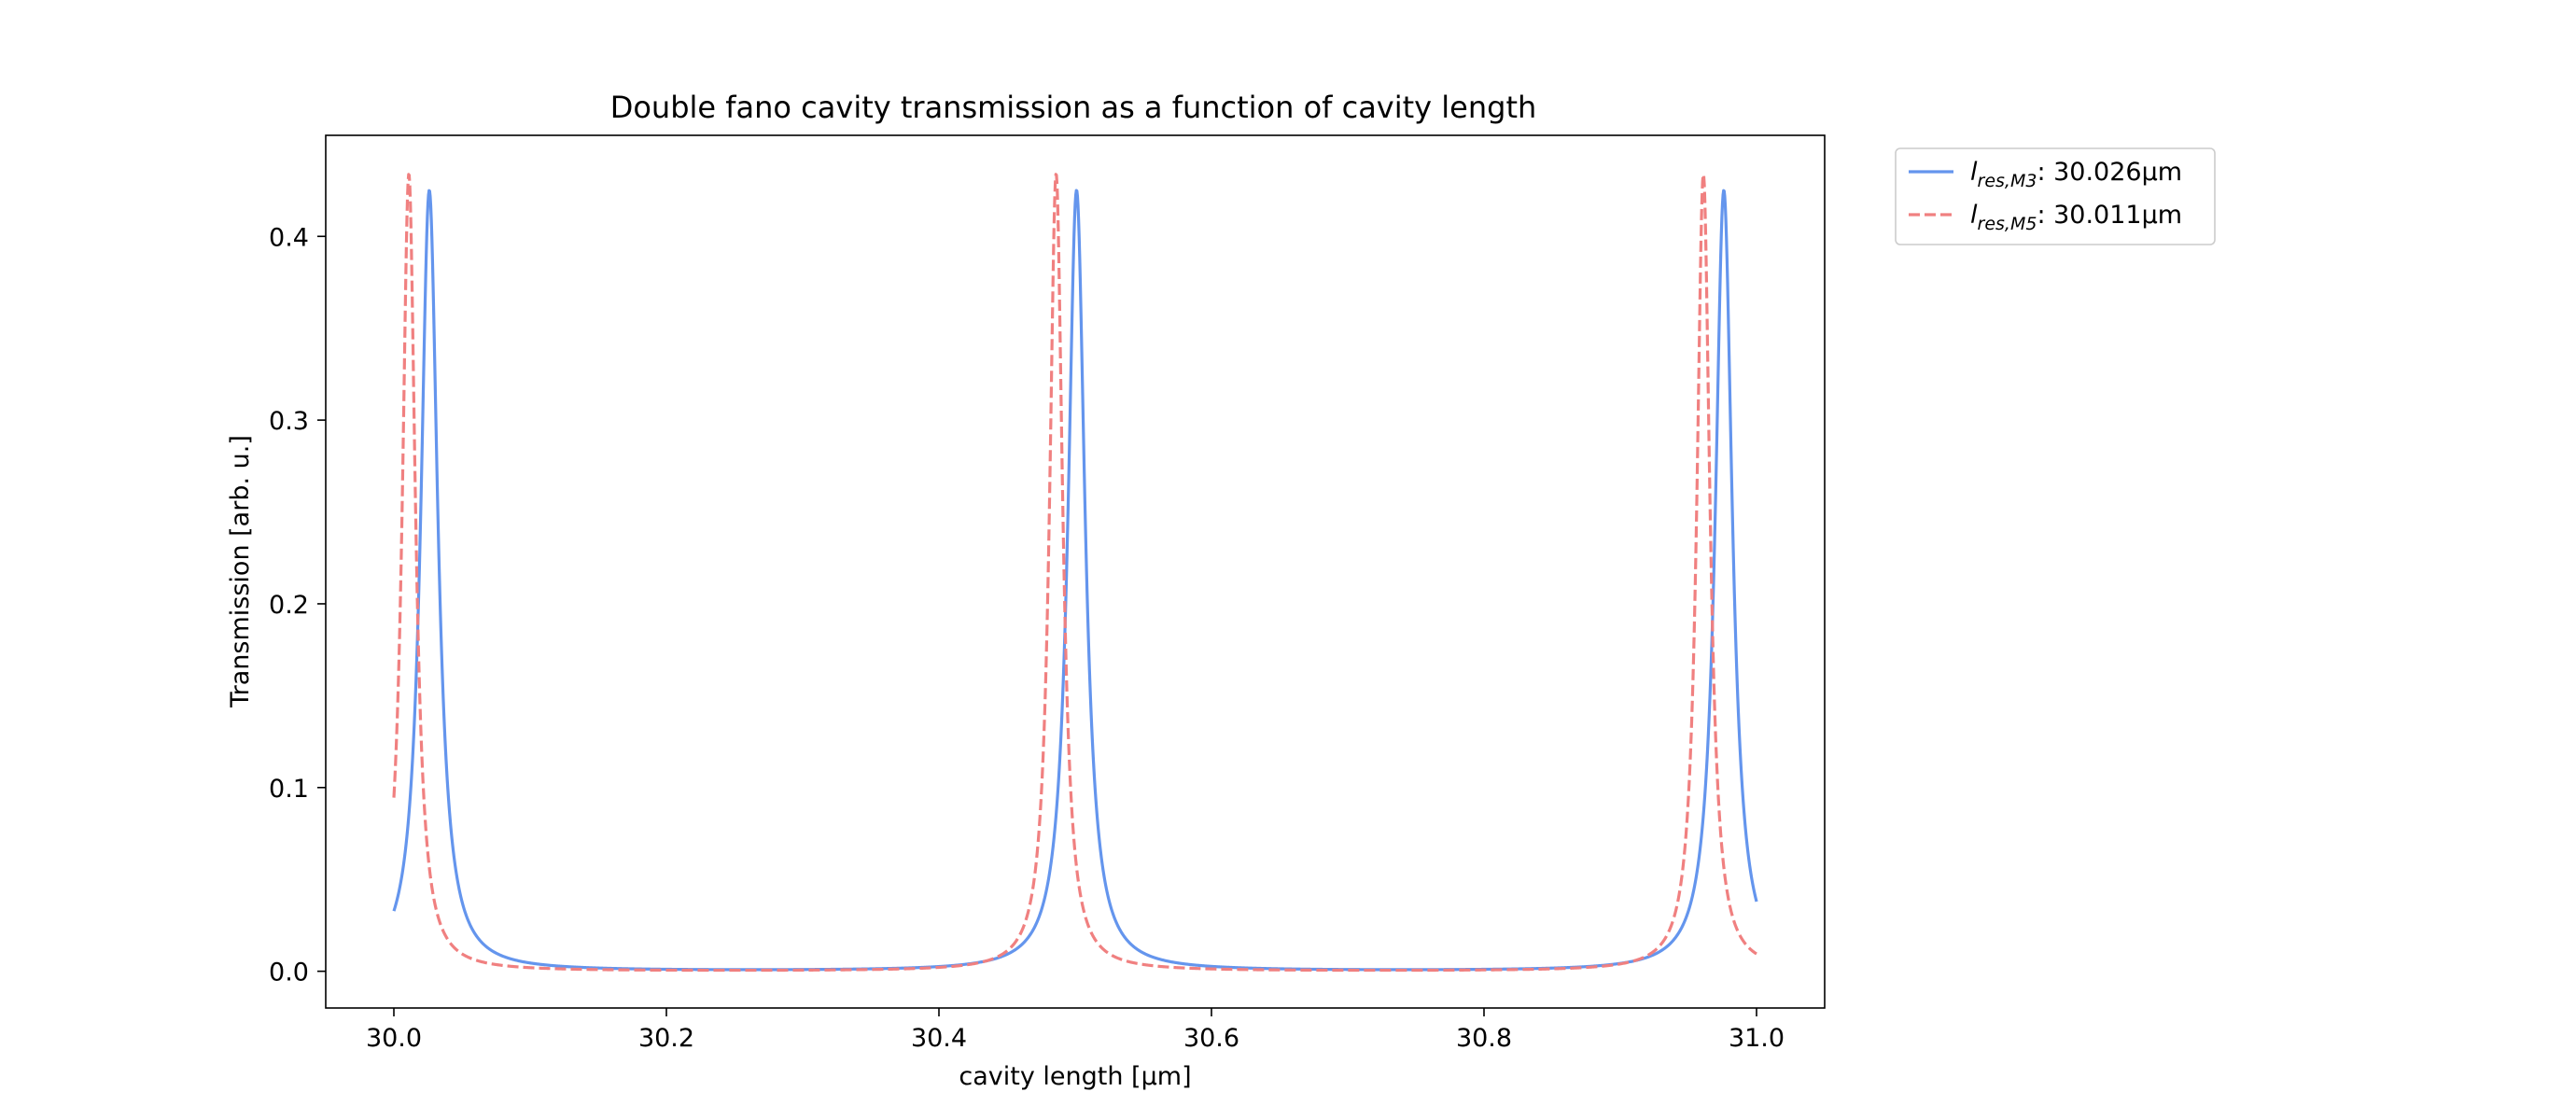 The image size is (2576, 1120). Describe the element at coordinates (289, 237) in the screenshot. I see `y-tick-label: 0.4` at that location.